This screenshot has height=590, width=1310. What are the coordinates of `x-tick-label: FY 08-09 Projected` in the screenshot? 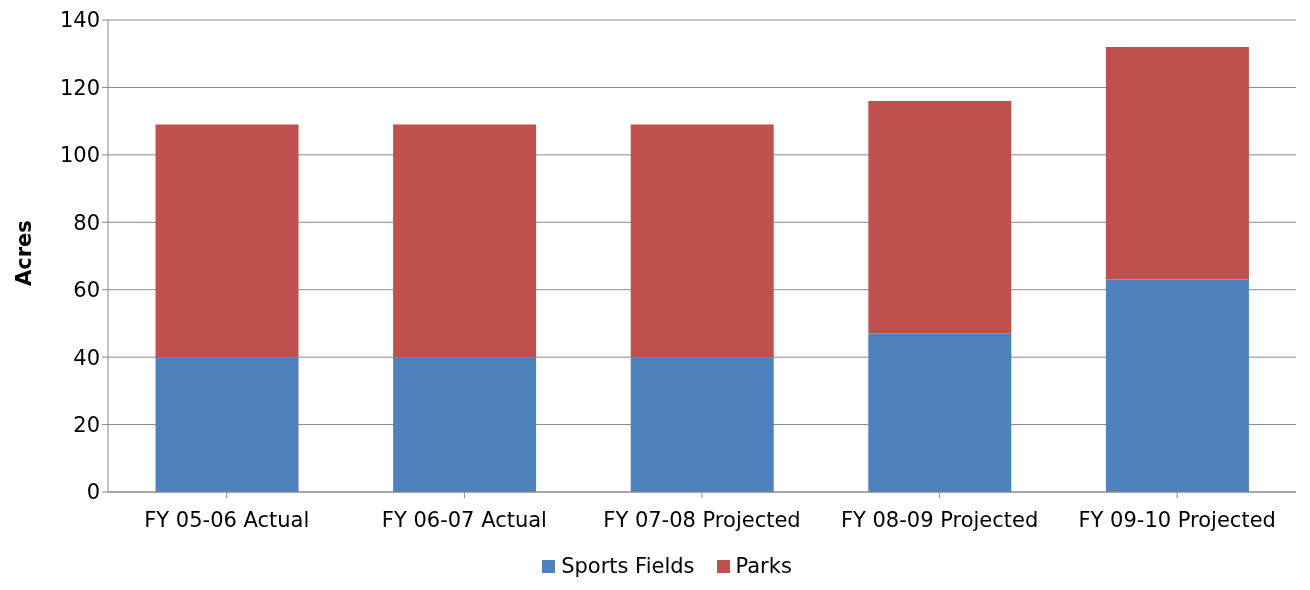 It's located at (939, 519).